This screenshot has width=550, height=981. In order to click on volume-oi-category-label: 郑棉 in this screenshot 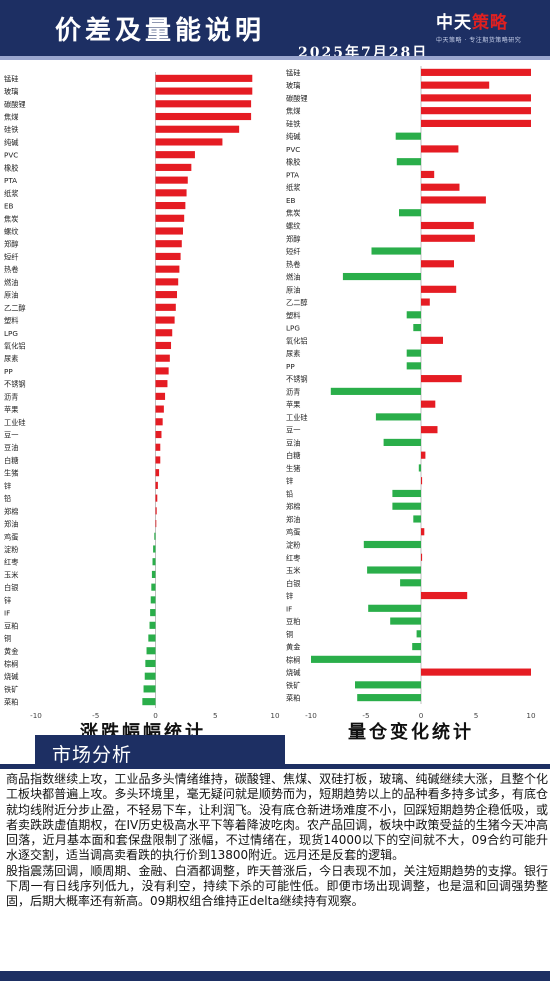, I will do `click(293, 506)`.